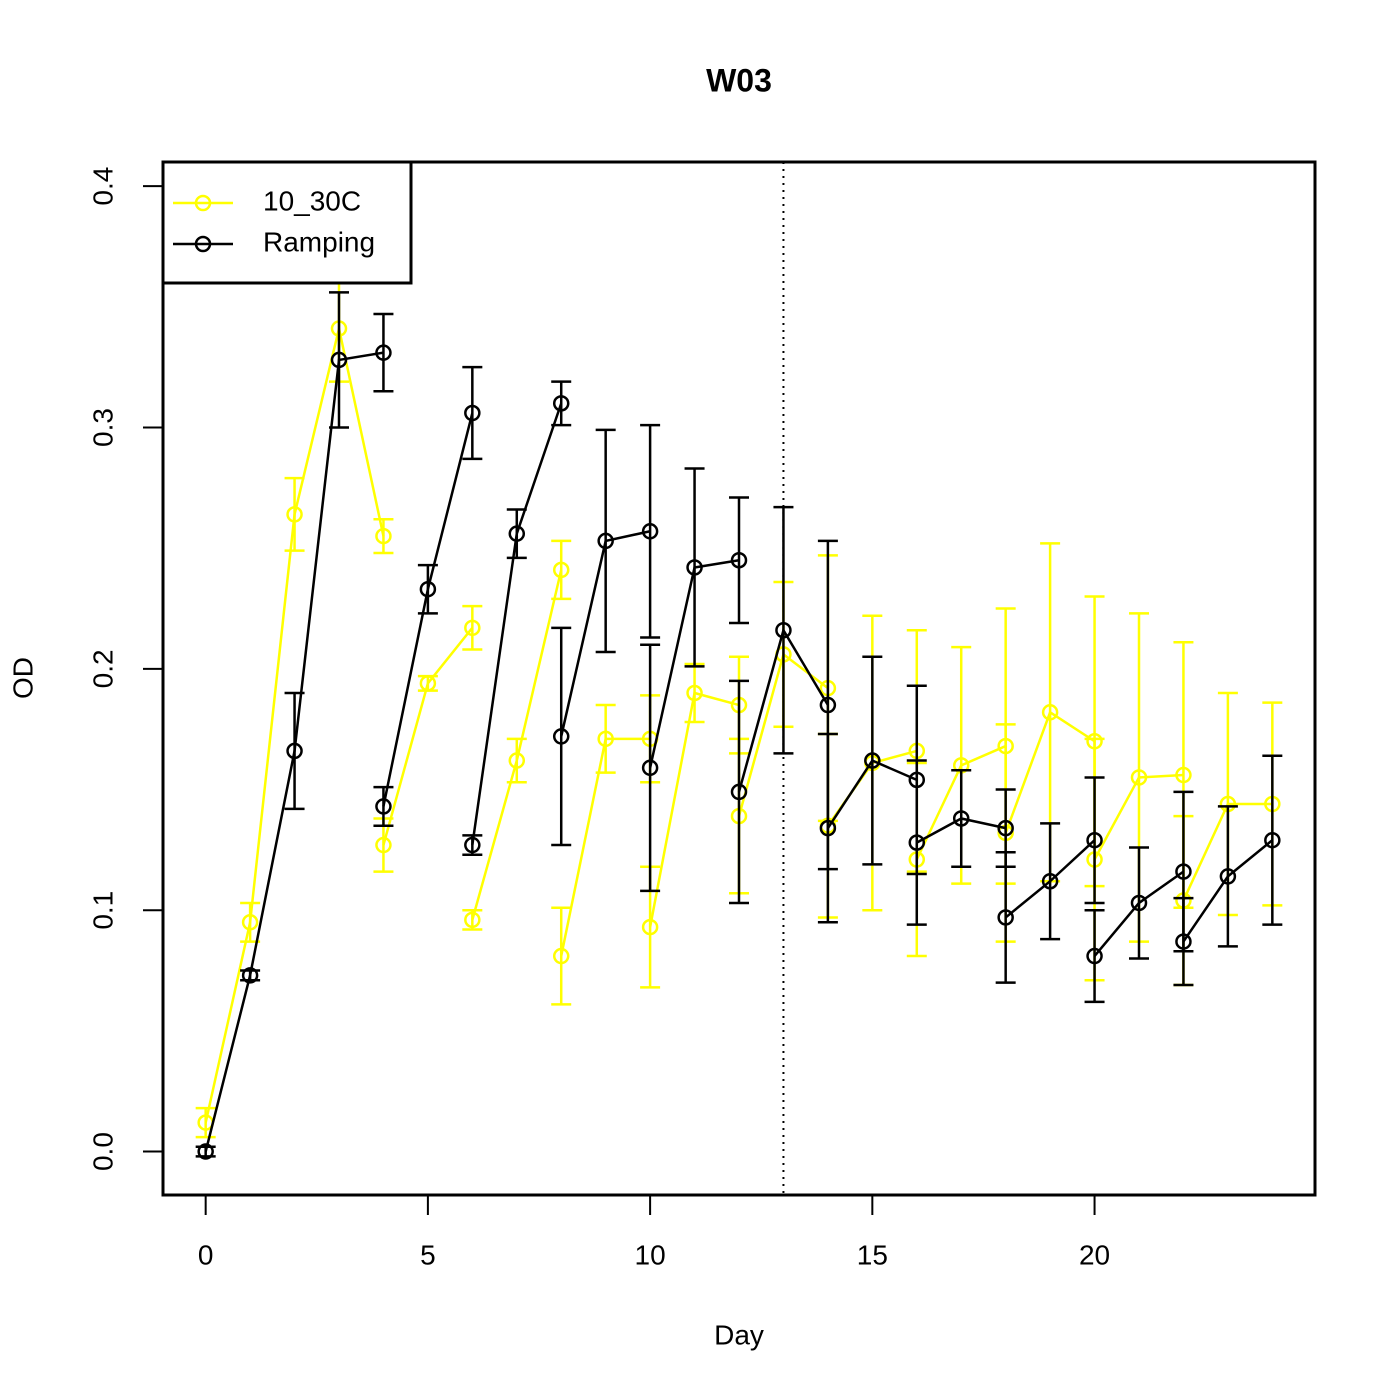 This screenshot has height=1400, width=1400. What do you see at coordinates (102, 186) in the screenshot?
I see `y-tick-label: 0.4` at bounding box center [102, 186].